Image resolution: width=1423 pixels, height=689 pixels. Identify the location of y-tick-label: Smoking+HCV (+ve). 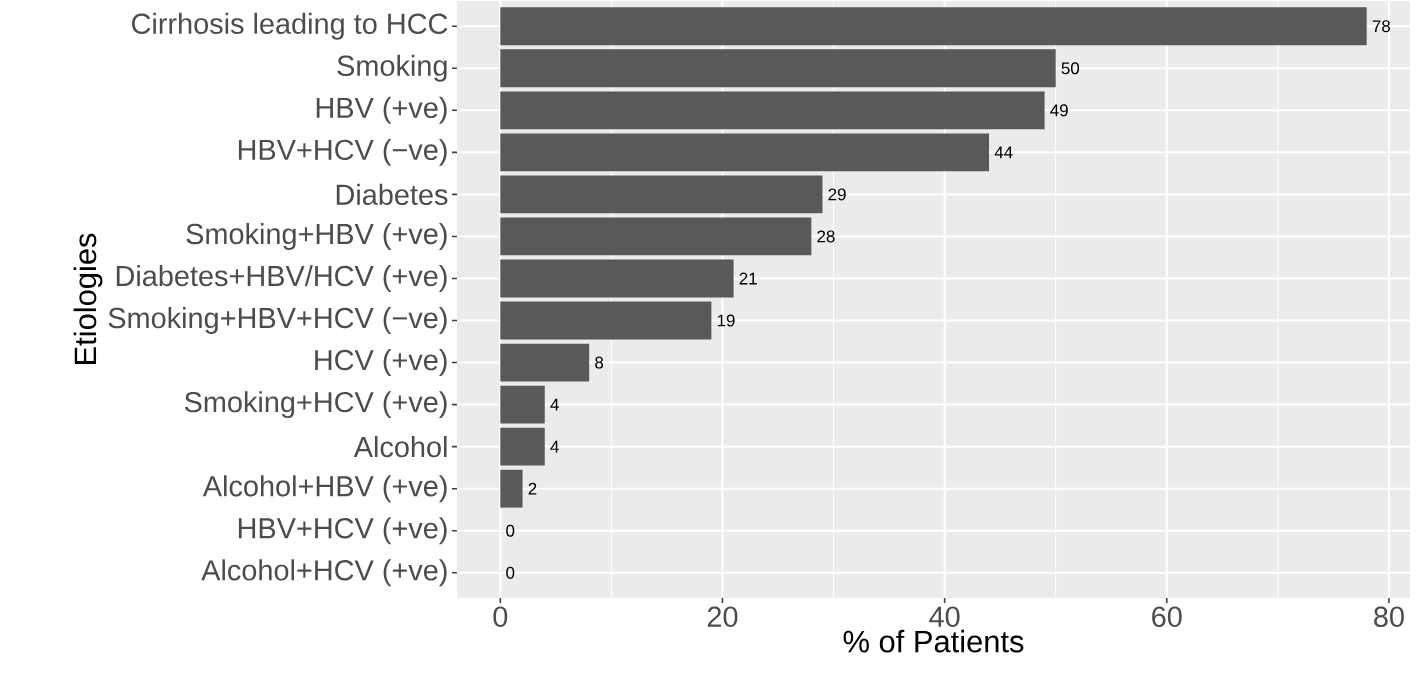
(315, 405).